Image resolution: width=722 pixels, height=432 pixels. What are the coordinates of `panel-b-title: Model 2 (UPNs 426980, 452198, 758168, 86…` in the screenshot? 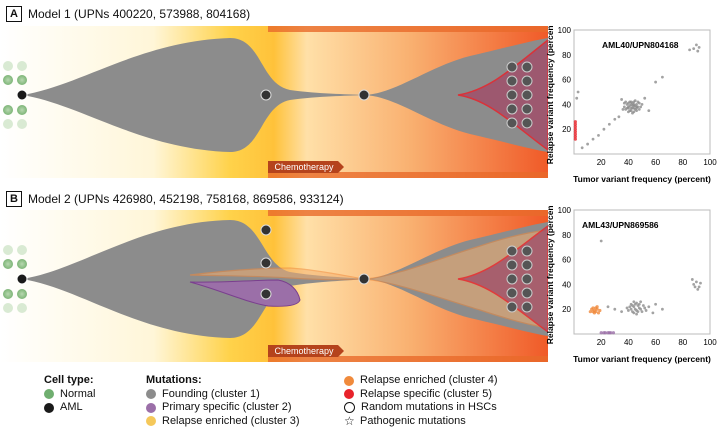 It's located at (186, 199).